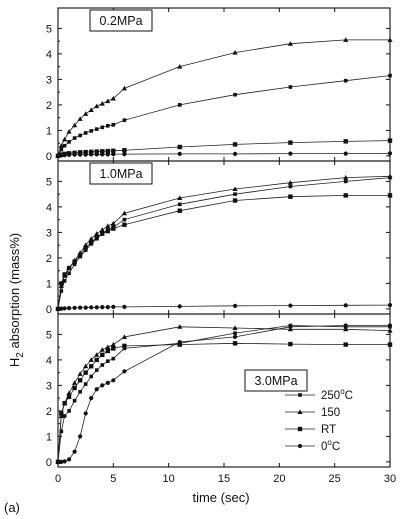 Image resolution: width=400 pixels, height=519 pixels. What do you see at coordinates (335, 479) in the screenshot?
I see `x-tick-label: 25` at bounding box center [335, 479].